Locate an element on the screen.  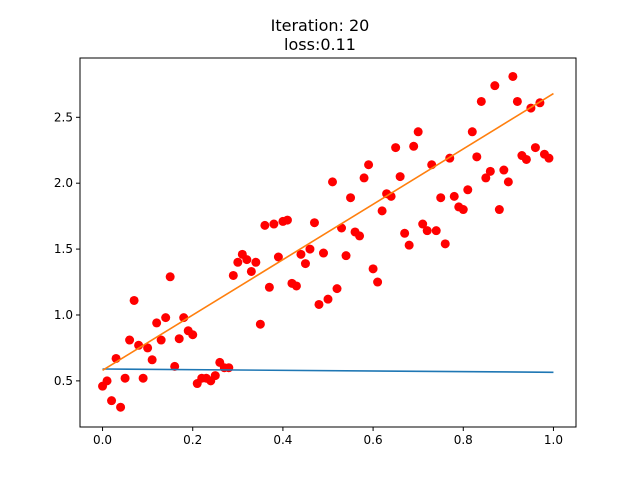
x-tick-label: 0.6 is located at coordinates (373, 440).